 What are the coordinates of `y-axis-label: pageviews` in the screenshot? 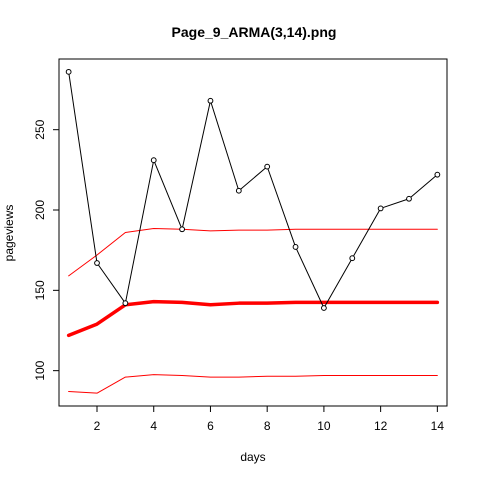 It's located at (9, 233).